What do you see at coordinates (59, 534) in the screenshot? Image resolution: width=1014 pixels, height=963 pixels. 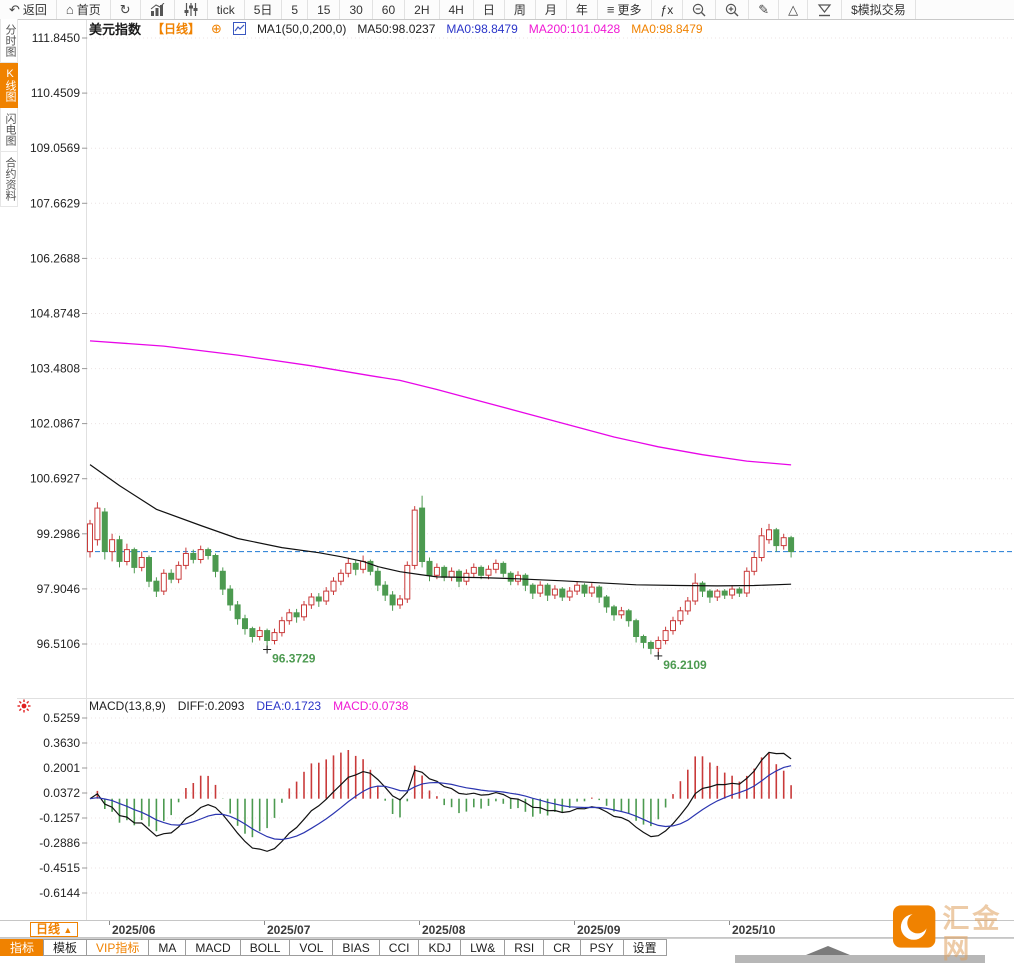 I see `svg-text: 99.2986` at bounding box center [59, 534].